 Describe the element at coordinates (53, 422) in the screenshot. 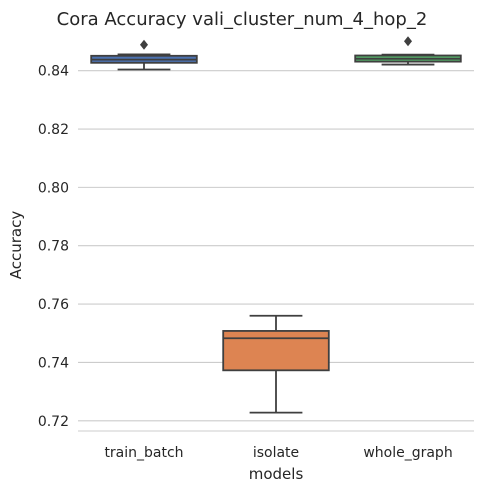

I see `y-tick-label: 0.72` at that location.